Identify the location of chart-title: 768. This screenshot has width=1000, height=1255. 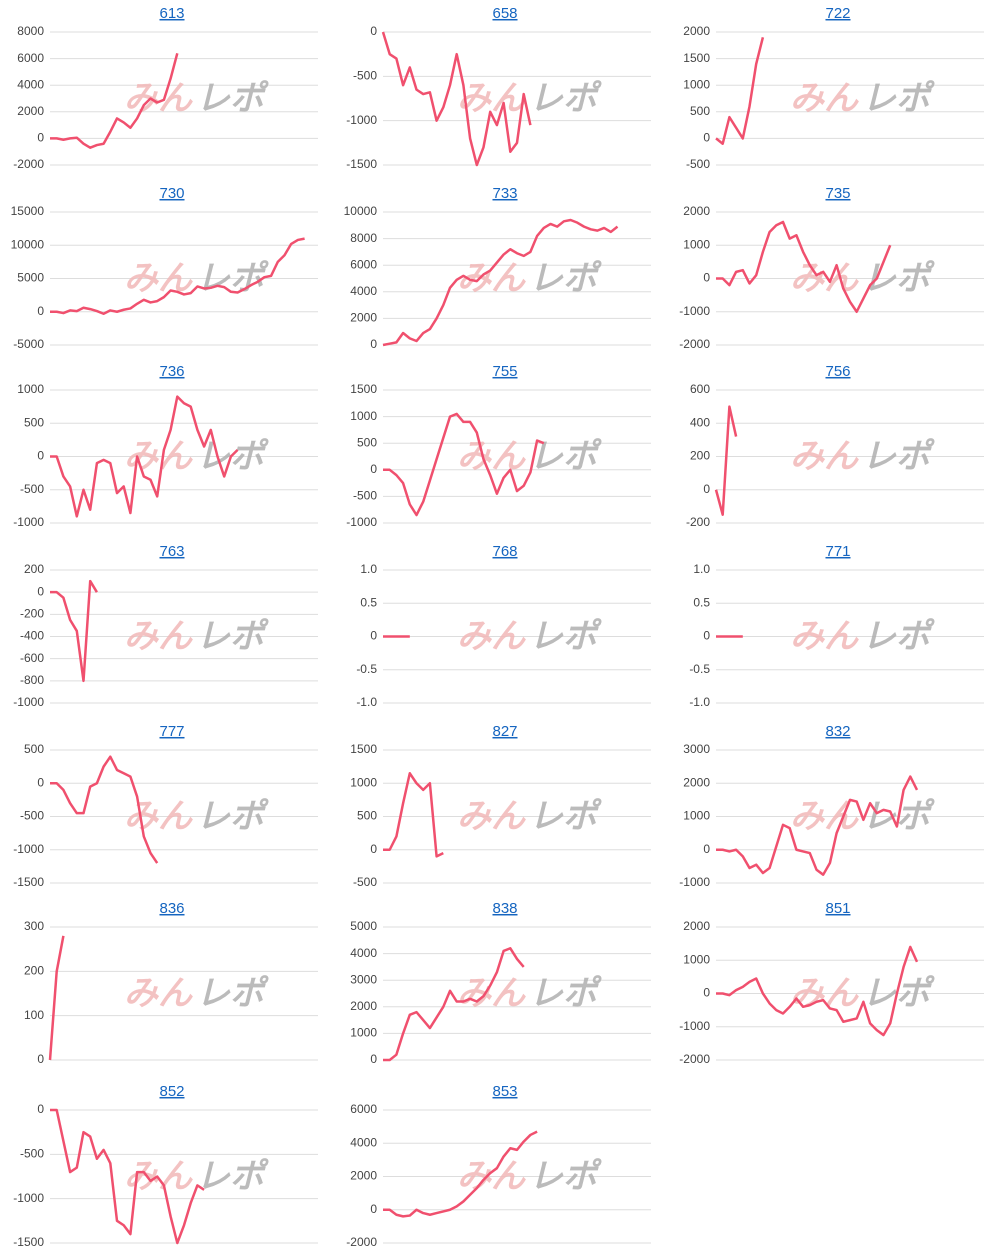
(504, 551).